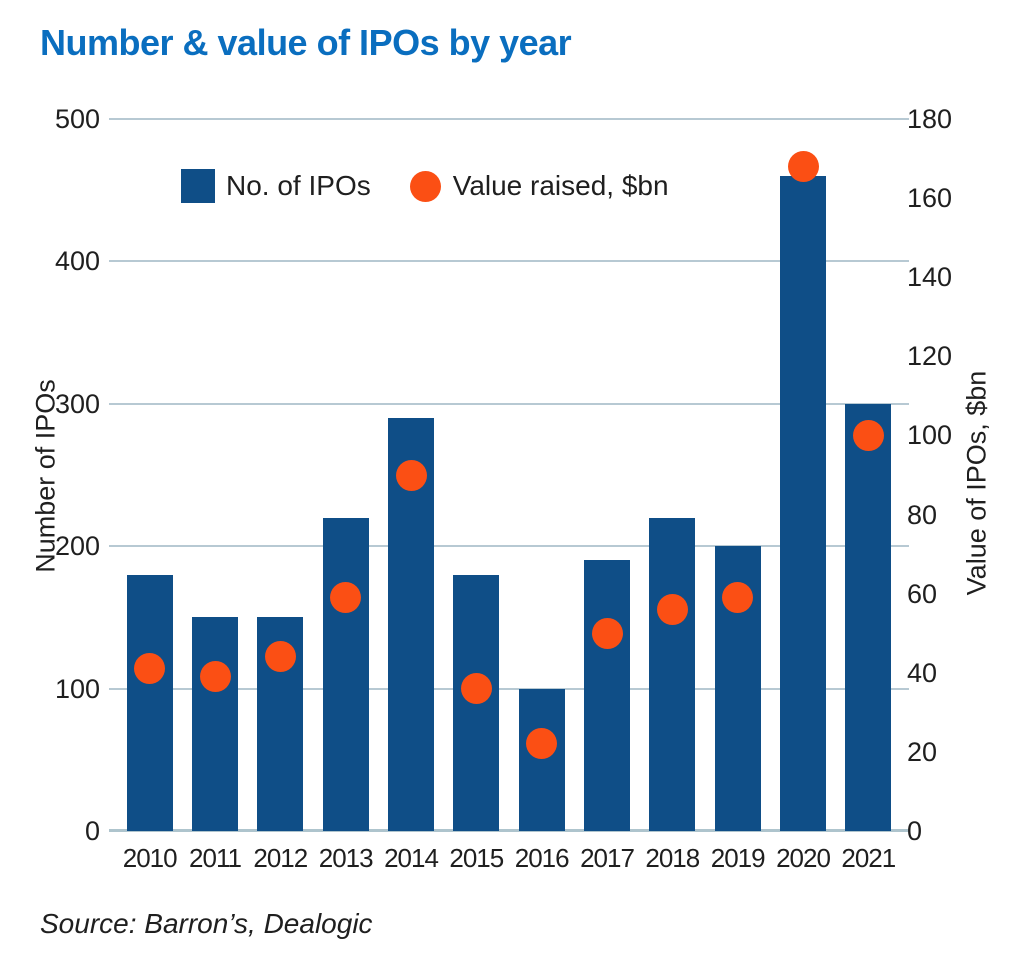 The width and height of the screenshot is (1024, 965). What do you see at coordinates (206, 923) in the screenshot?
I see `source-note: Source: Barron’s, Dealogic` at bounding box center [206, 923].